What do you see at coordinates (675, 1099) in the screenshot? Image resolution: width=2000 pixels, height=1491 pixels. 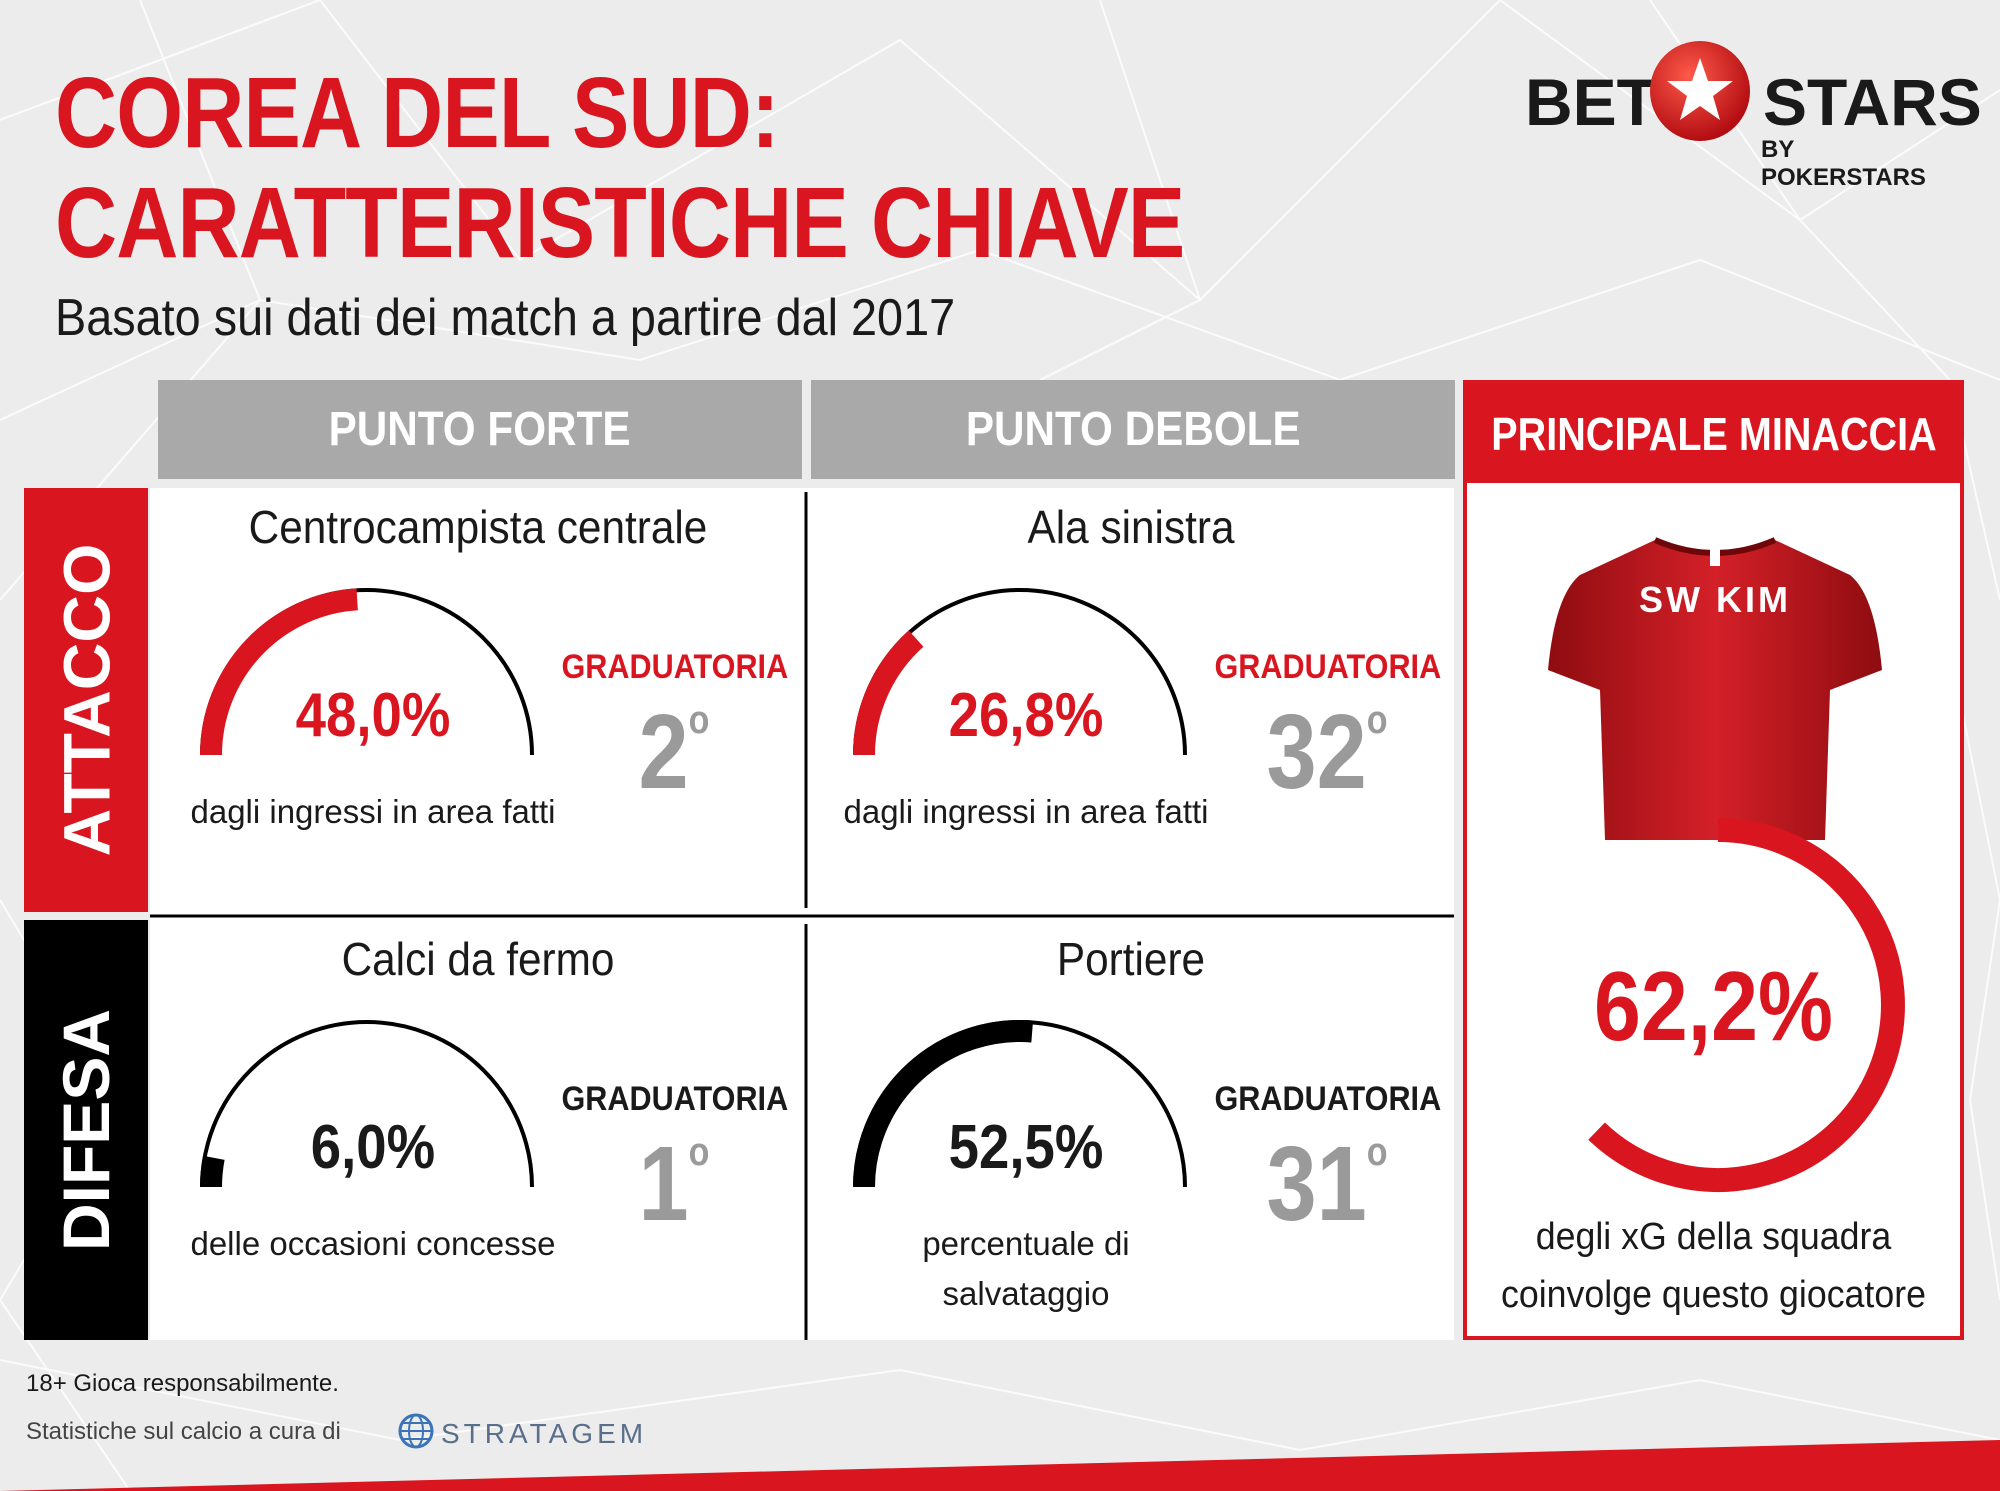 I see `rank-label-defense-strength: GRADUATORIA` at bounding box center [675, 1099].